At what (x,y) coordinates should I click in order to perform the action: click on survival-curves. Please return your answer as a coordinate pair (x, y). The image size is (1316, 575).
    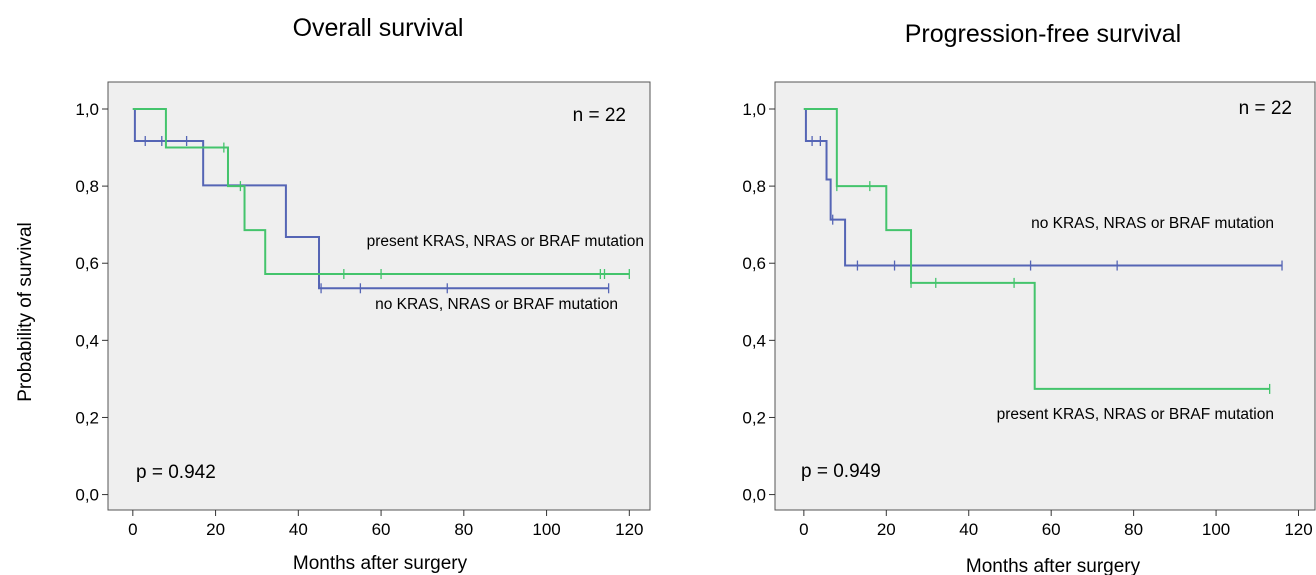
    Looking at the image, I should click on (381, 200).